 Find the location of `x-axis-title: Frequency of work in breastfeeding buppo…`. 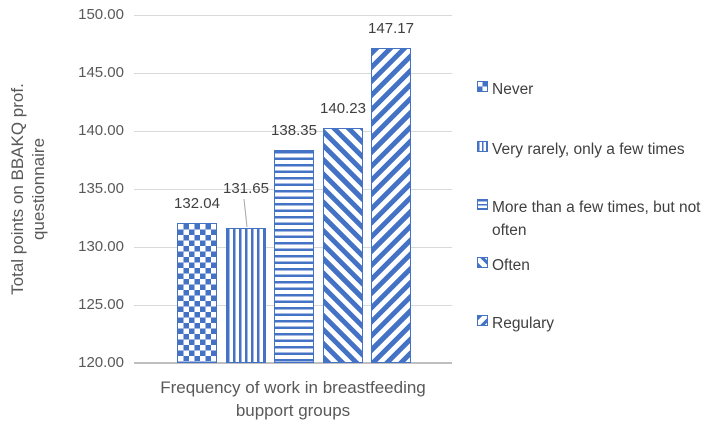

x-axis-title: Frequency of work in breastfeeding buppo… is located at coordinates (293, 399).